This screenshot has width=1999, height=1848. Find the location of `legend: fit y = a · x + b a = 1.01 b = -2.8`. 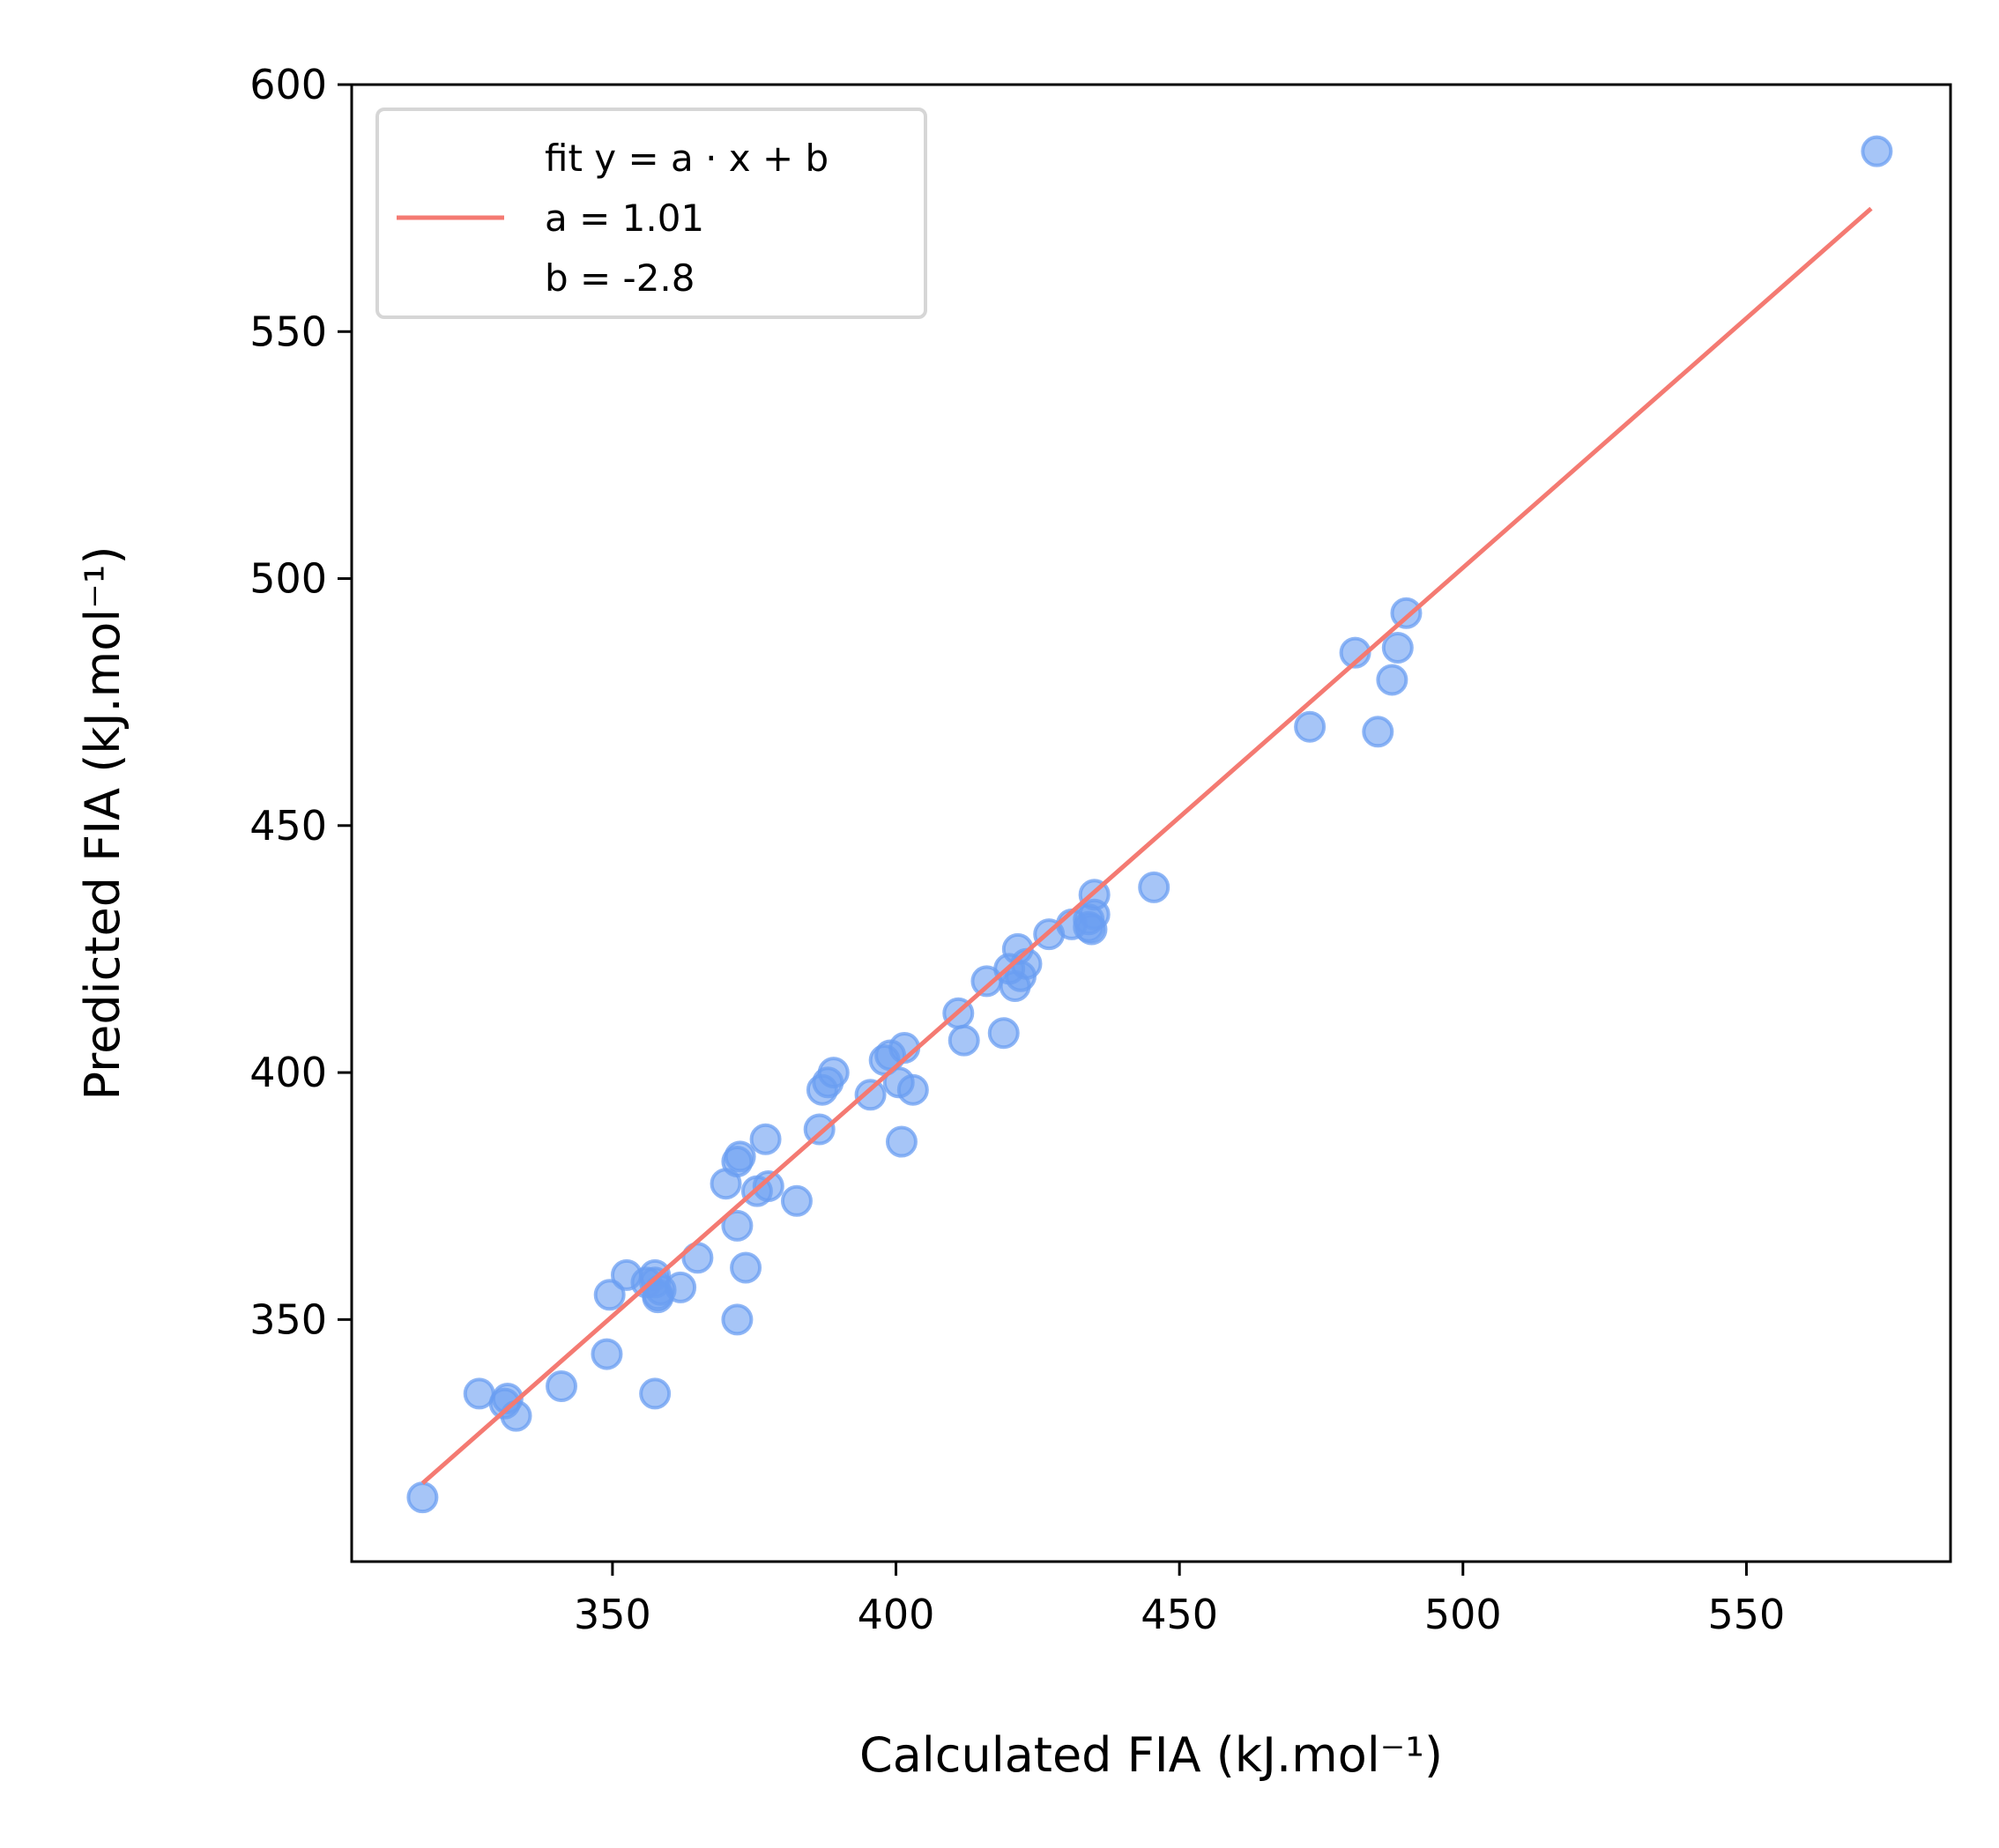

legend: fit y = a · x + b a = 1.01 b = -2.8 is located at coordinates (651, 213).